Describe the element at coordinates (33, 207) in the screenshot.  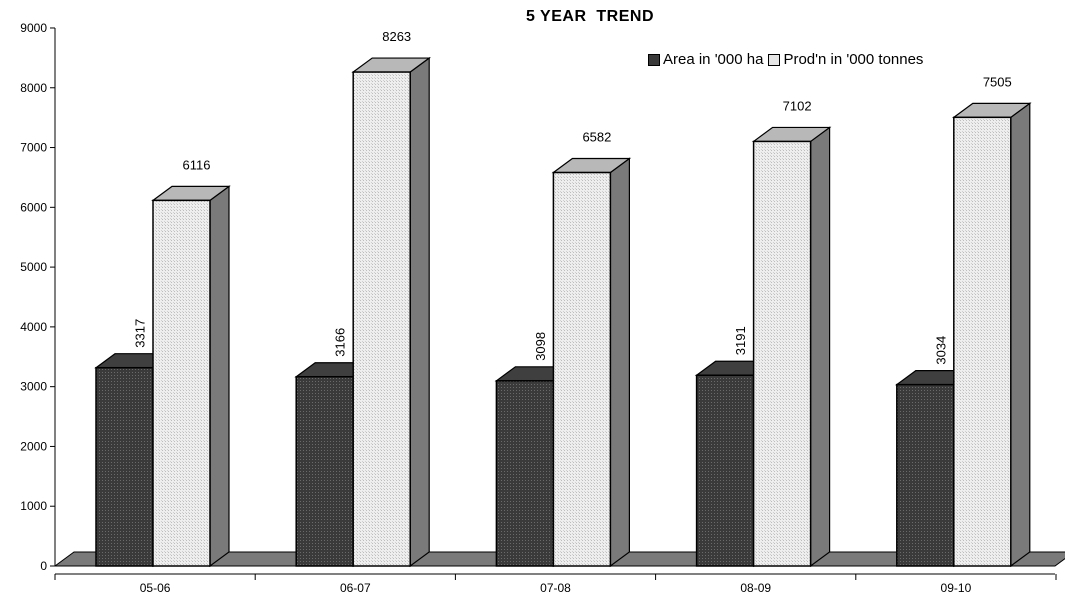
I see `y-tick-label: 6000` at that location.